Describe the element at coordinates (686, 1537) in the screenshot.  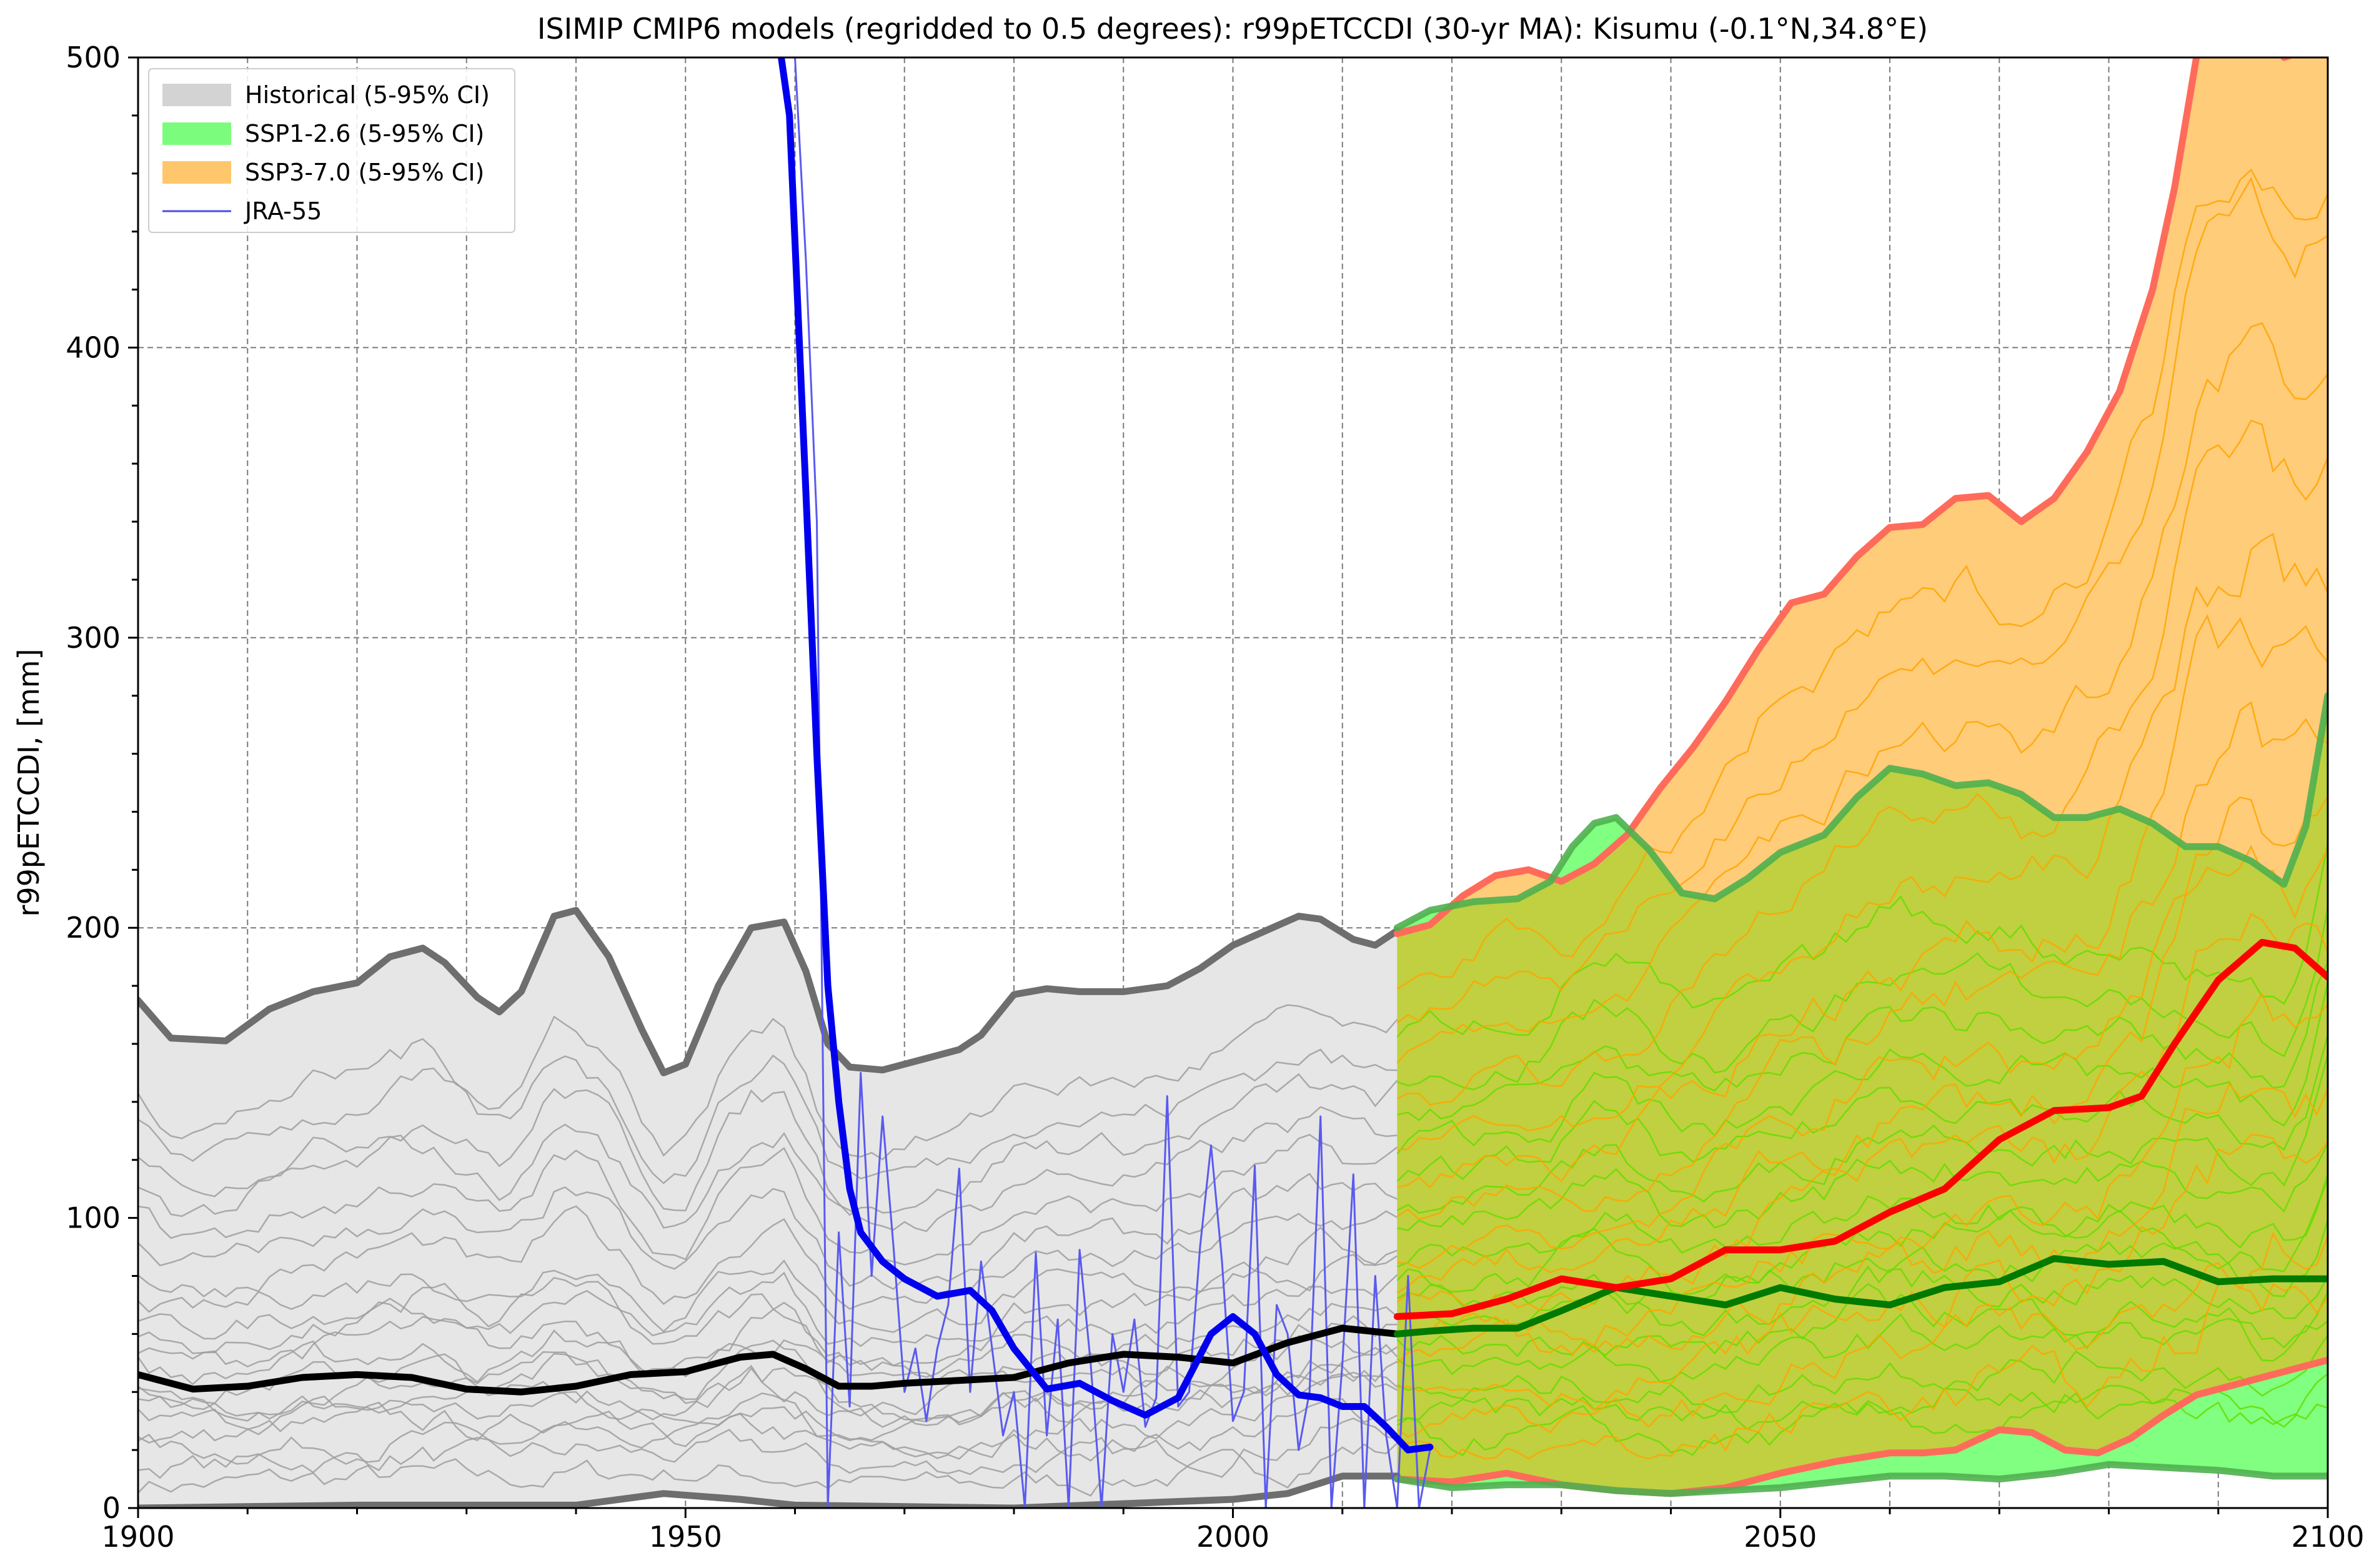
I see `x-tick-label: 1950` at that location.